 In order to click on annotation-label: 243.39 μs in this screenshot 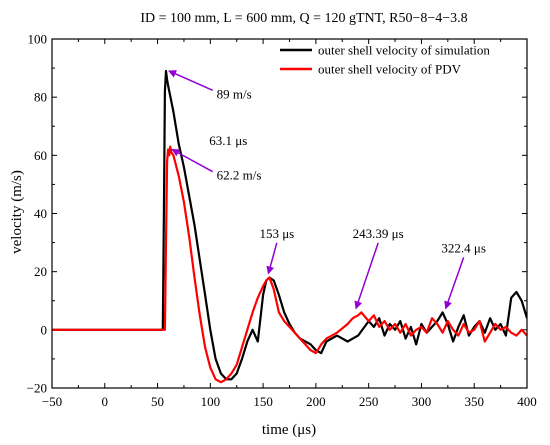, I will do `click(378, 233)`.